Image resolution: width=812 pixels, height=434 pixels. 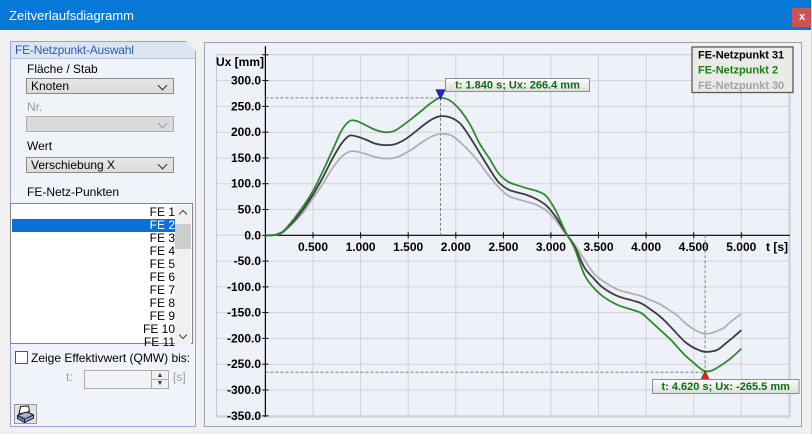 I want to click on svg-text: 5.000, so click(x=741, y=247).